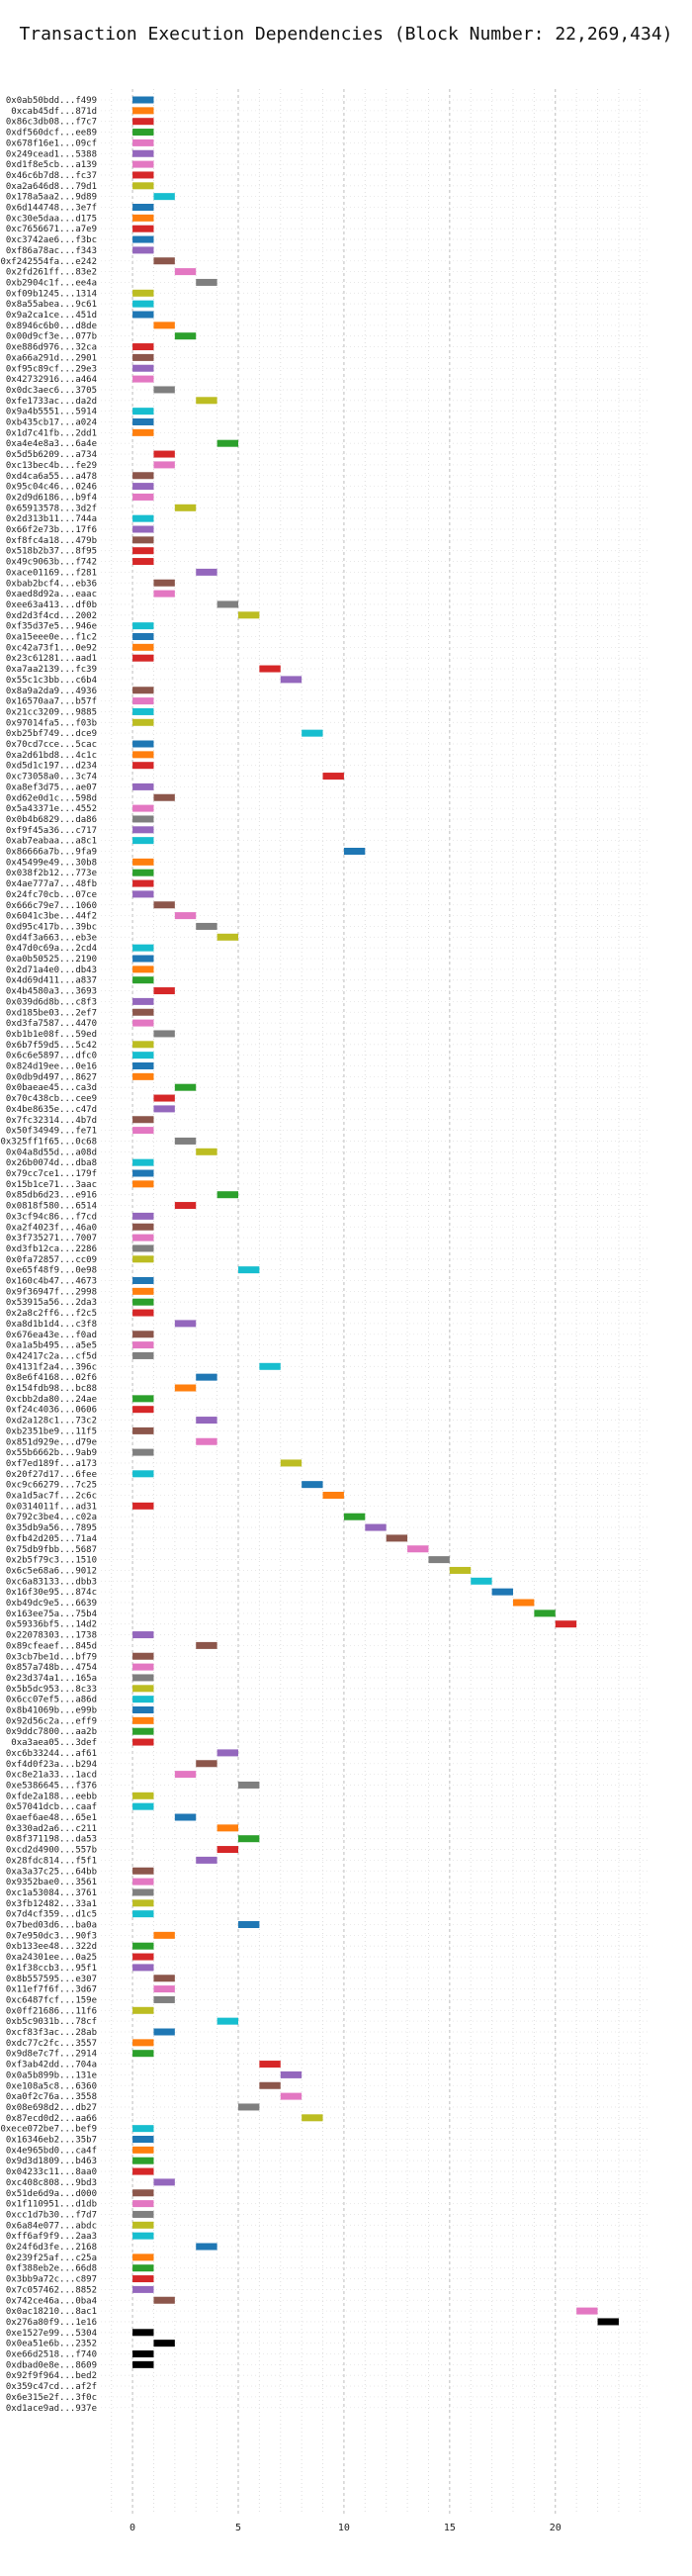  What do you see at coordinates (52, 1625) in the screenshot?
I see `y-tick-label: 0x59336bf5...14d2` at bounding box center [52, 1625].